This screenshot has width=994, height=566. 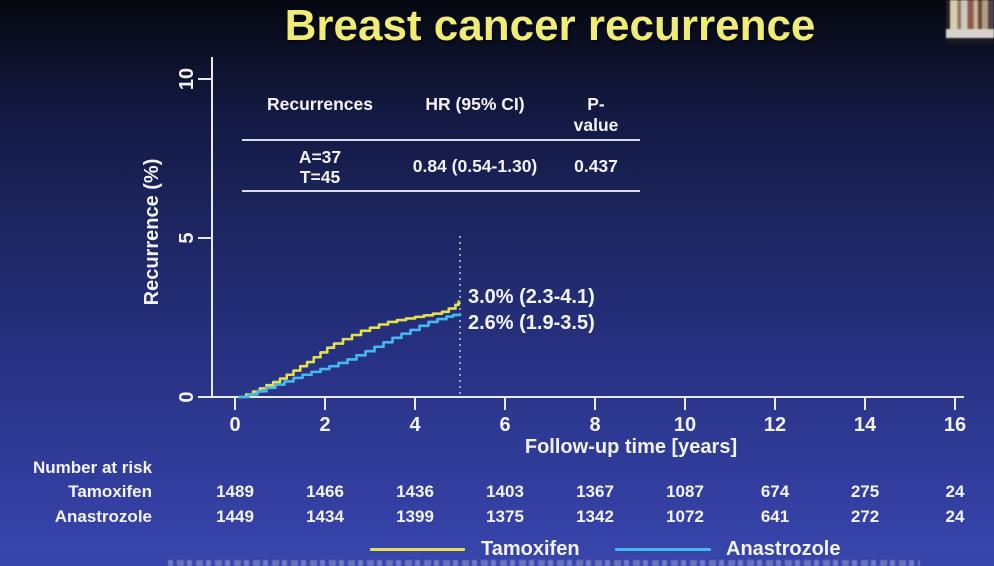 What do you see at coordinates (415, 425) in the screenshot?
I see `x-tick-label: 4` at bounding box center [415, 425].